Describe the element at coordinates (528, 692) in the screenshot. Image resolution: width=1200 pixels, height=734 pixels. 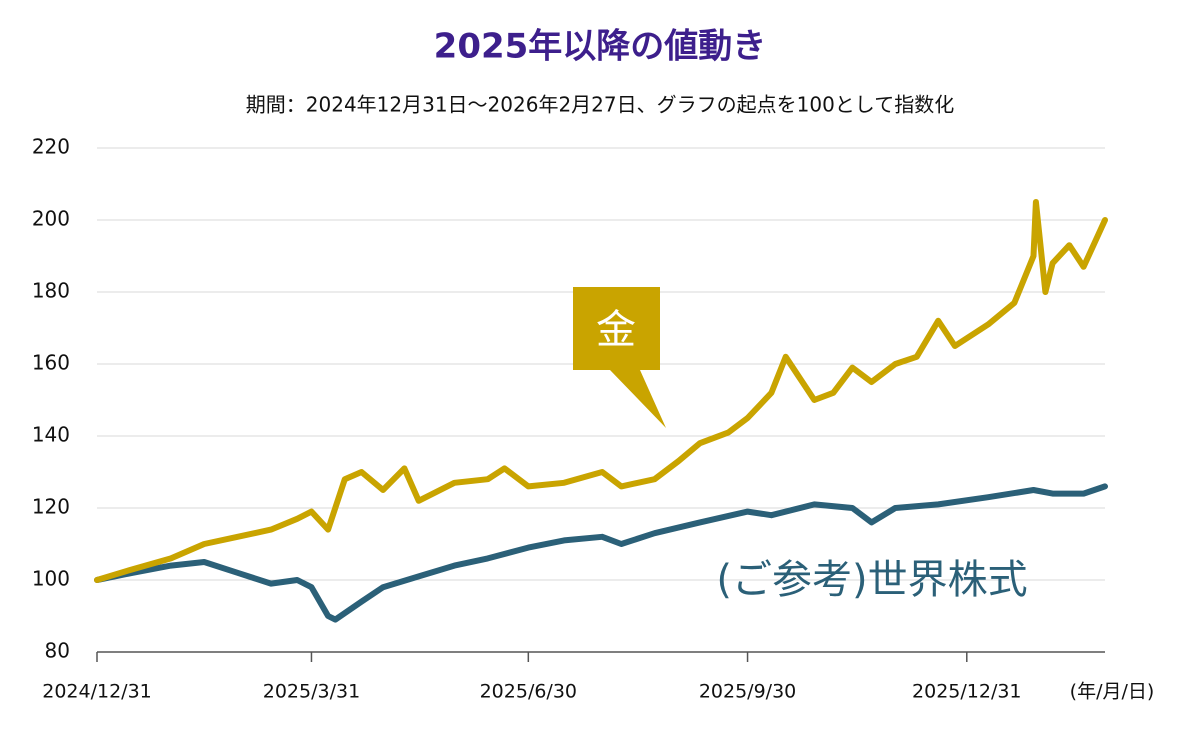
I see `x-tick-label: 2025/6/30` at that location.